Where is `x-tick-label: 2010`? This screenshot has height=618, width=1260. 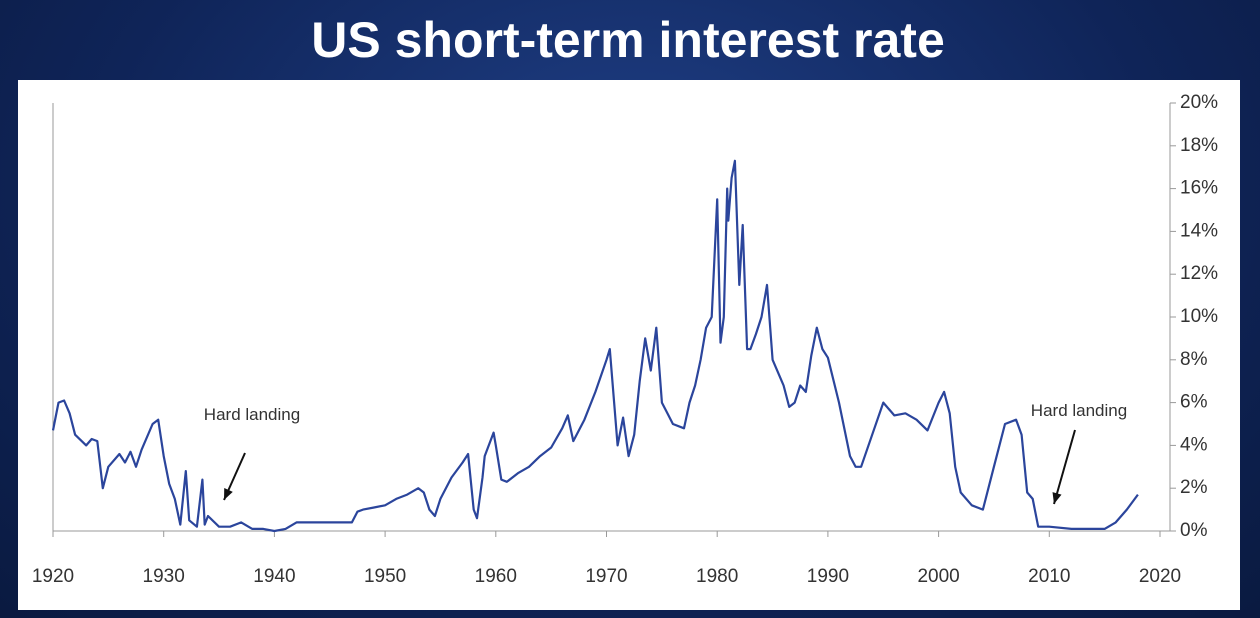
x-tick-label: 2010 is located at coordinates (1049, 576).